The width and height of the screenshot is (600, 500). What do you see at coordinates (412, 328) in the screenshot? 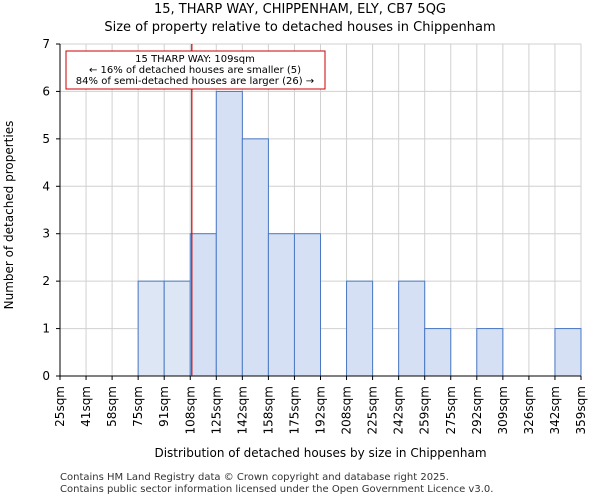
I see `bar-242sqm` at bounding box center [412, 328].